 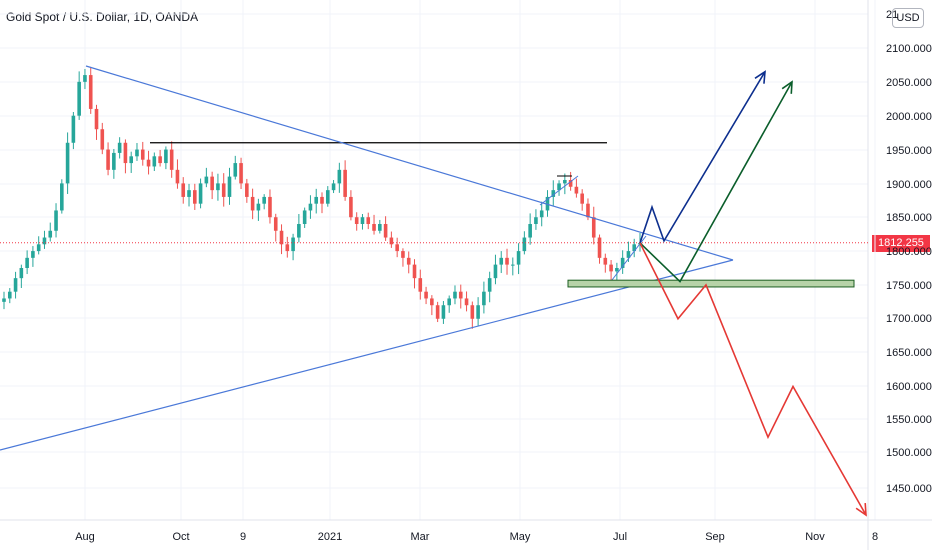 What do you see at coordinates (875, 537) in the screenshot?
I see `x-tick-label: 8` at bounding box center [875, 537].